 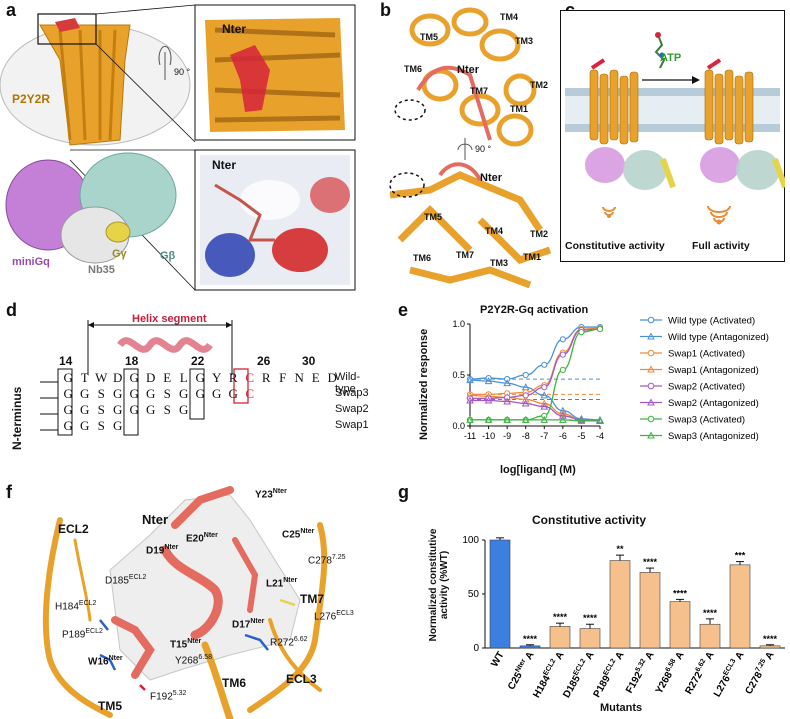 I want to click on e-legend-label: Swap2 (Activated), so click(x=706, y=387).